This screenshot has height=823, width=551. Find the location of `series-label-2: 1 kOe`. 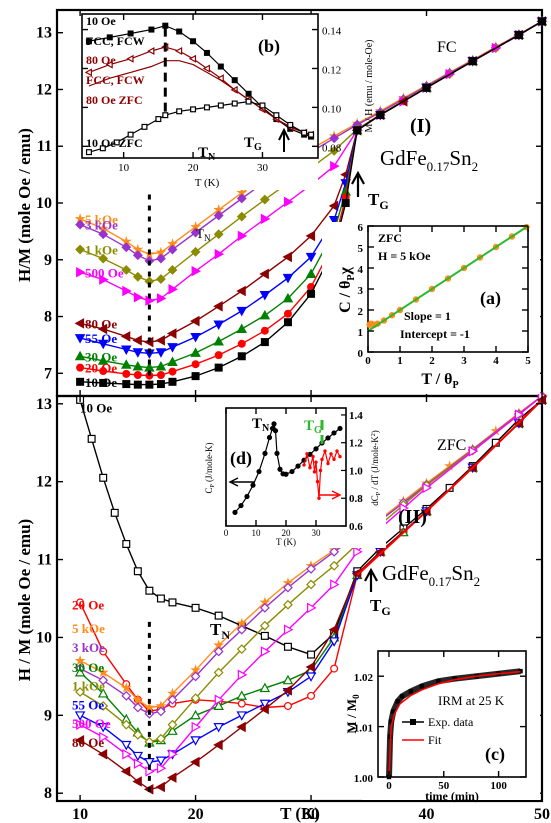

series-label-2: 1 kOe is located at coordinates (101, 250).